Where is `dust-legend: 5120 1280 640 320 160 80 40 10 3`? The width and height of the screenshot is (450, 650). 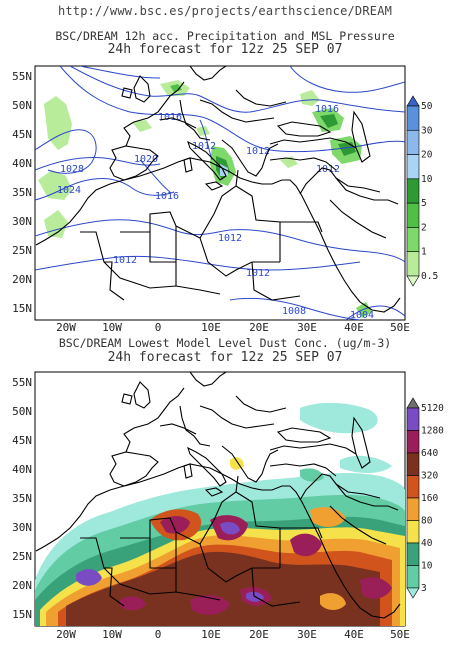 dust-legend: 5120 1280 640 320 160 80 40 10 3 is located at coordinates (425, 498).